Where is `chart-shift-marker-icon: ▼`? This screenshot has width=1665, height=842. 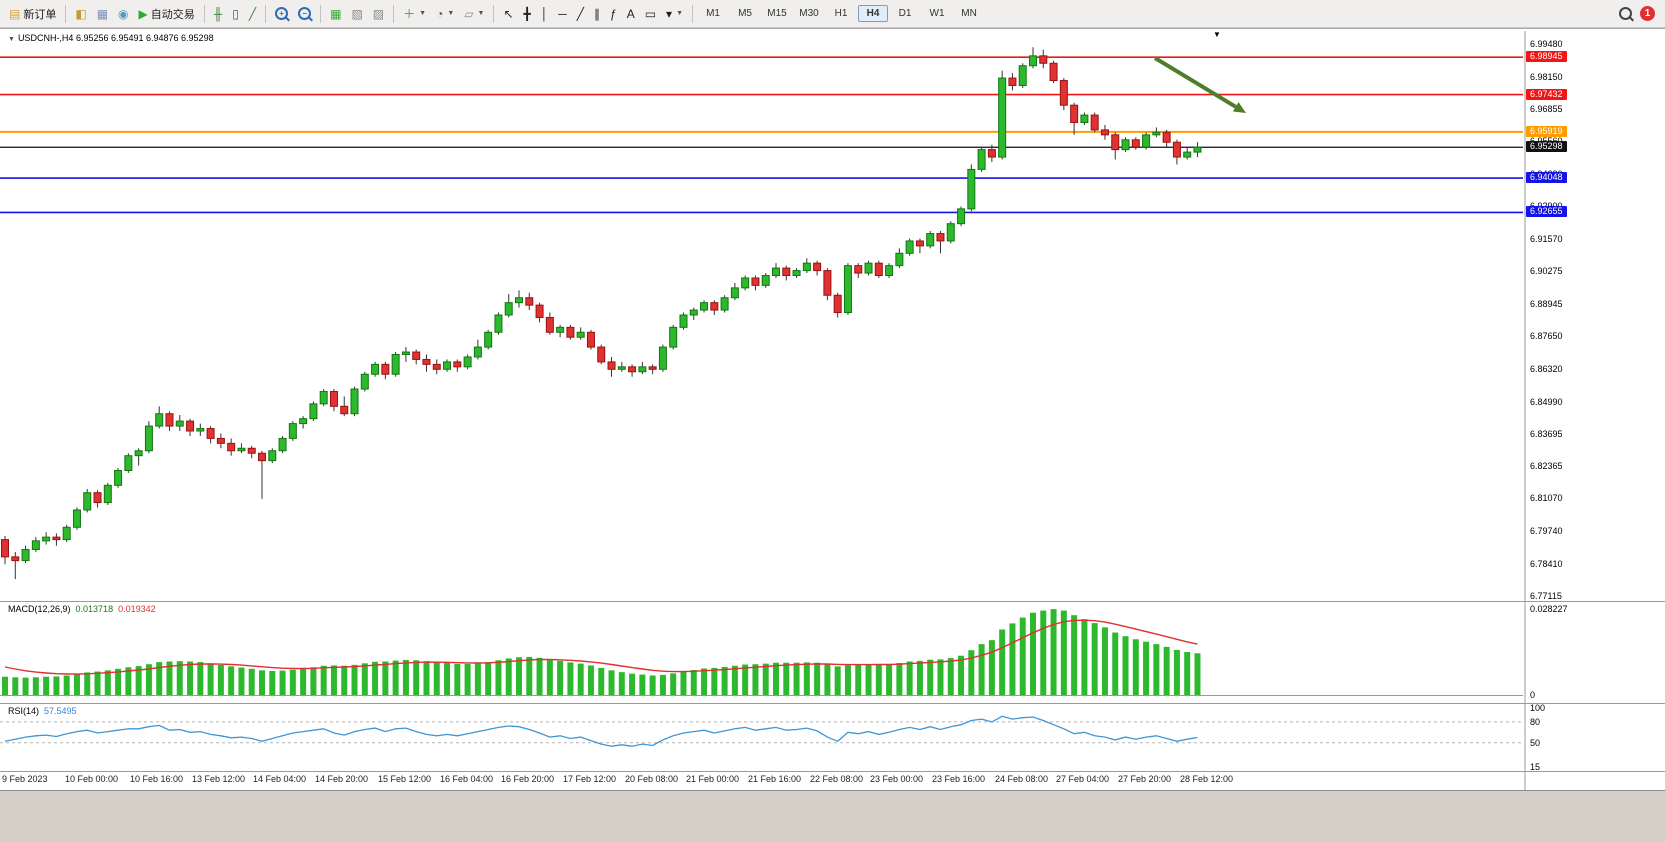
chart-shift-marker-icon: ▼ is located at coordinates (1217, 34).